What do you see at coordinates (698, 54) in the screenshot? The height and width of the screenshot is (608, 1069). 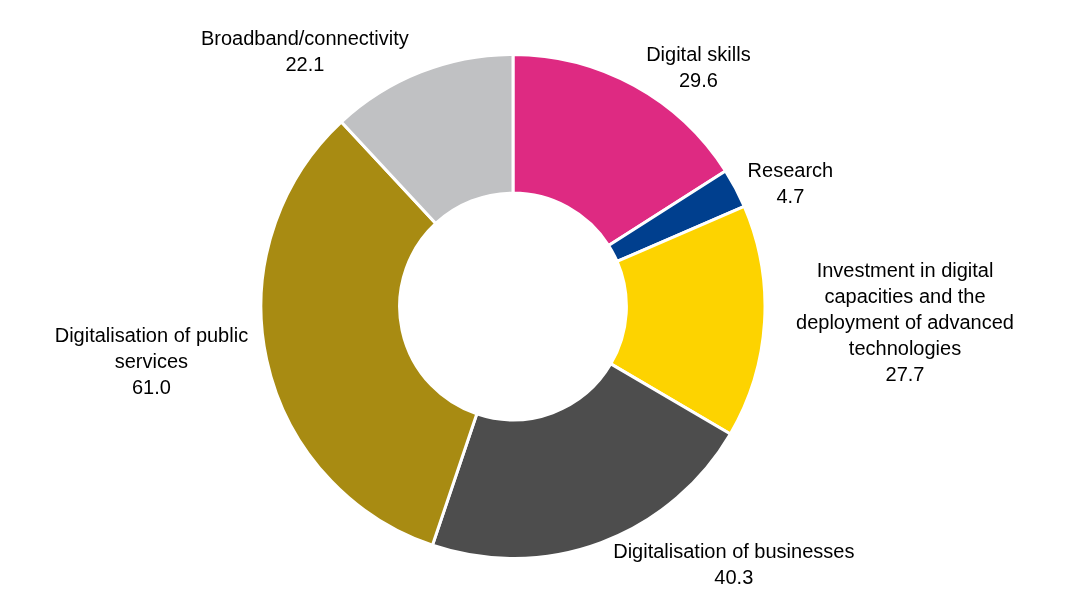 I see `slice-label: Digital skills` at bounding box center [698, 54].